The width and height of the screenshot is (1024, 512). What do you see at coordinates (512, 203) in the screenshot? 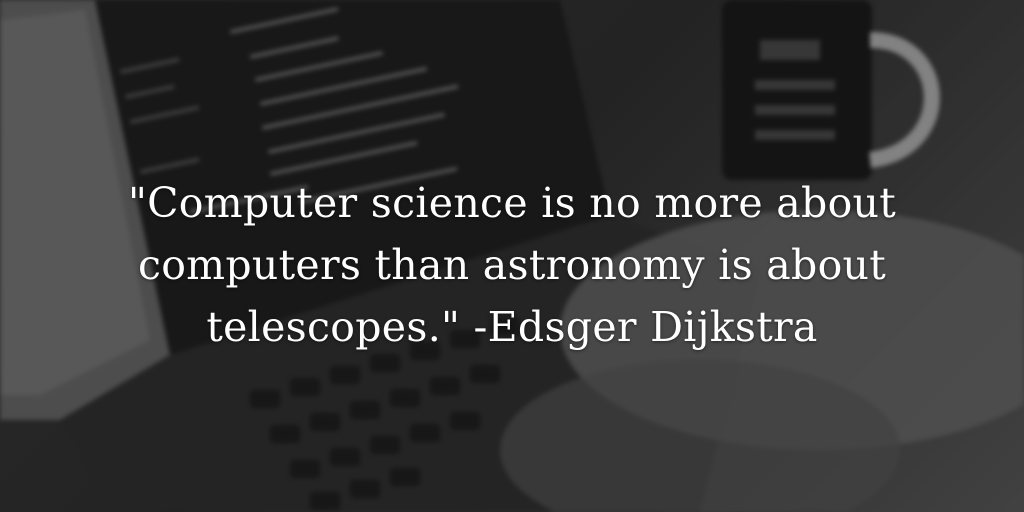
I see `quote-line-1: "Computer science is no more about` at bounding box center [512, 203].